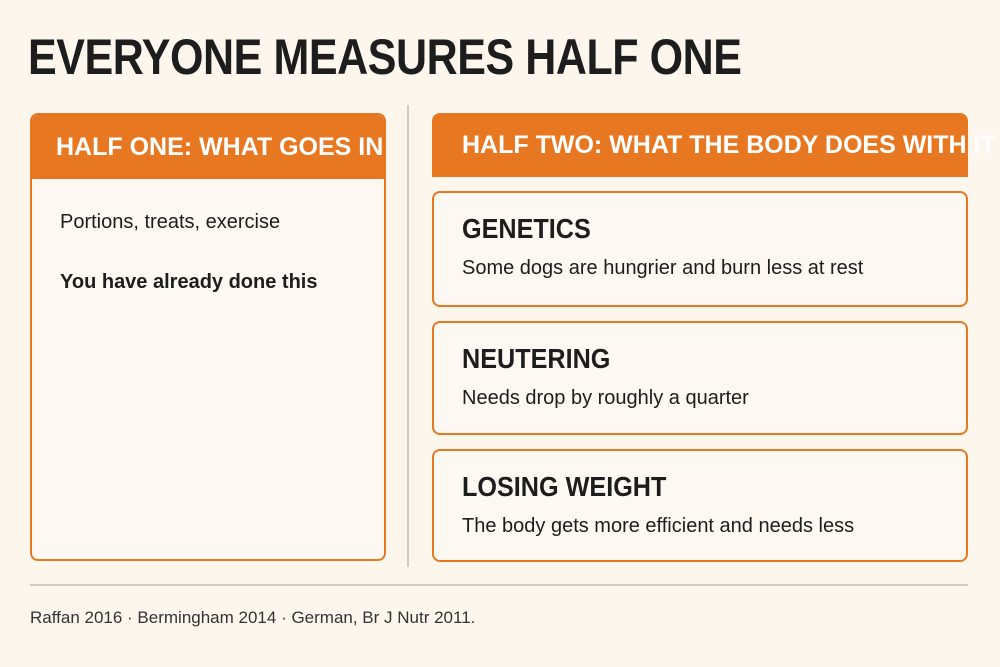 The width and height of the screenshot is (1000, 667). Describe the element at coordinates (499, 585) in the screenshot. I see `footer-rule` at that location.